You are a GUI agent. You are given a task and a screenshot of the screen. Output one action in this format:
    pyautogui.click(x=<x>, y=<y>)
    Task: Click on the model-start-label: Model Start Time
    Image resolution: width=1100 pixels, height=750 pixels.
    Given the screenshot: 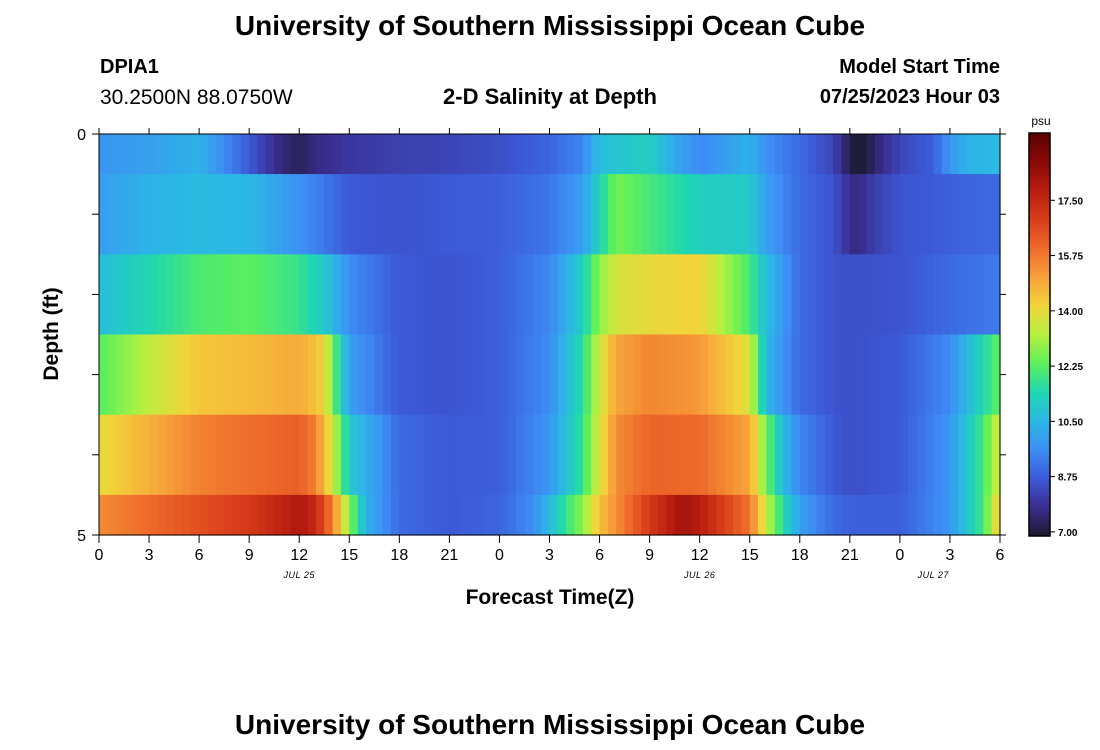 What is the action you would take?
    pyautogui.click(x=919, y=67)
    